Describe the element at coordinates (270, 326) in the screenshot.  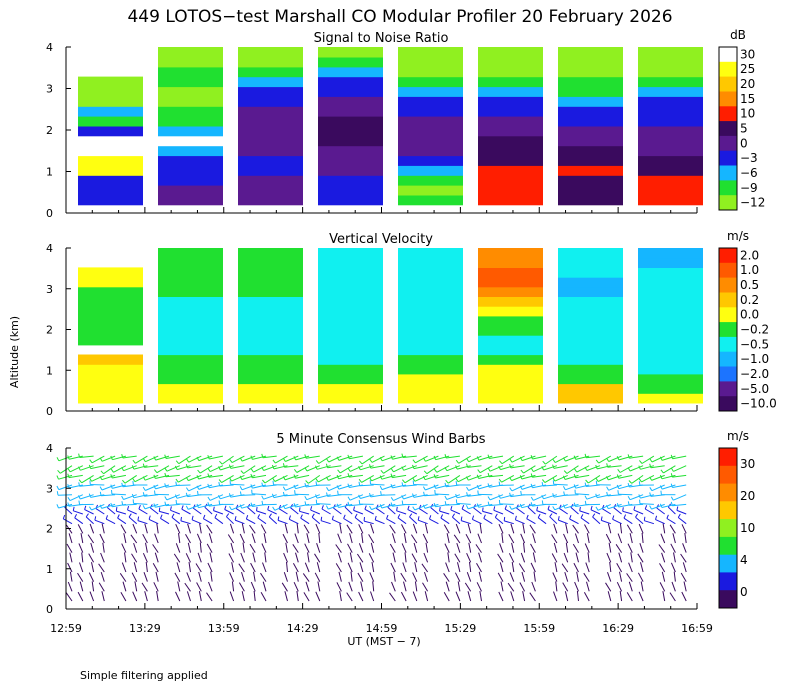
I see `time-block` at that location.